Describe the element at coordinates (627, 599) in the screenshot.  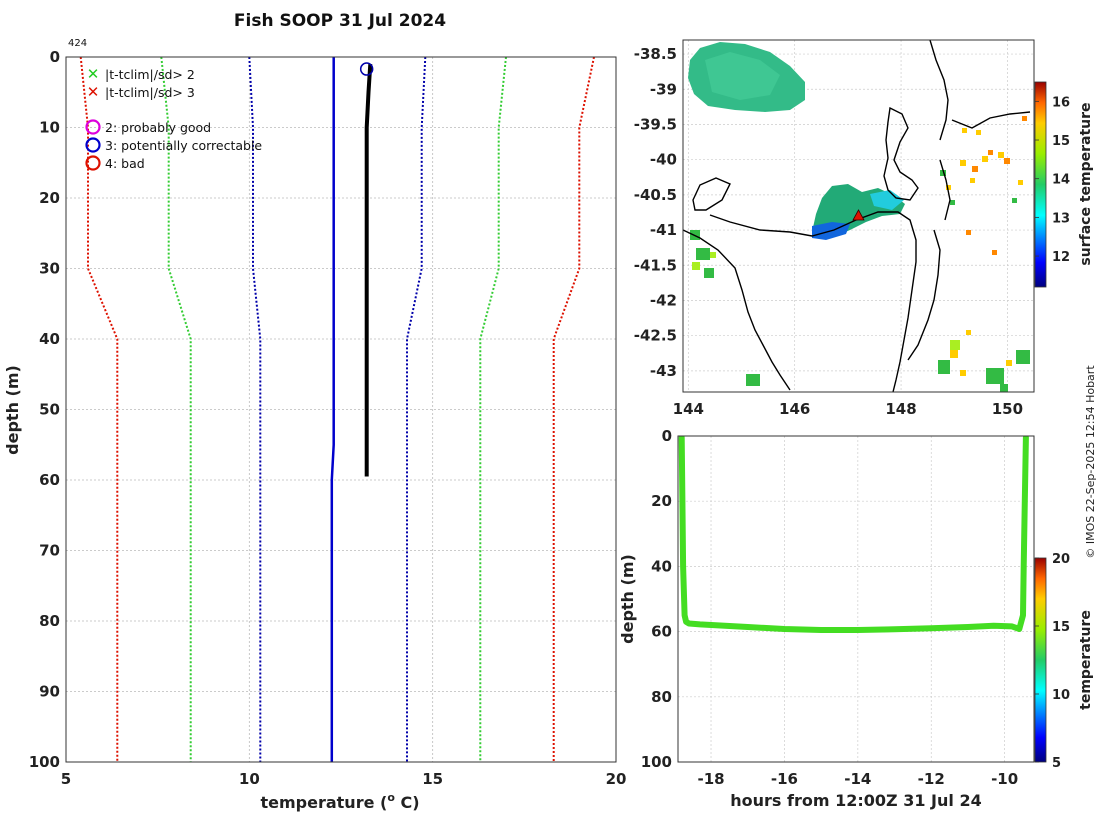
I see `timeseries-ylabel: depth (m)` at that location.